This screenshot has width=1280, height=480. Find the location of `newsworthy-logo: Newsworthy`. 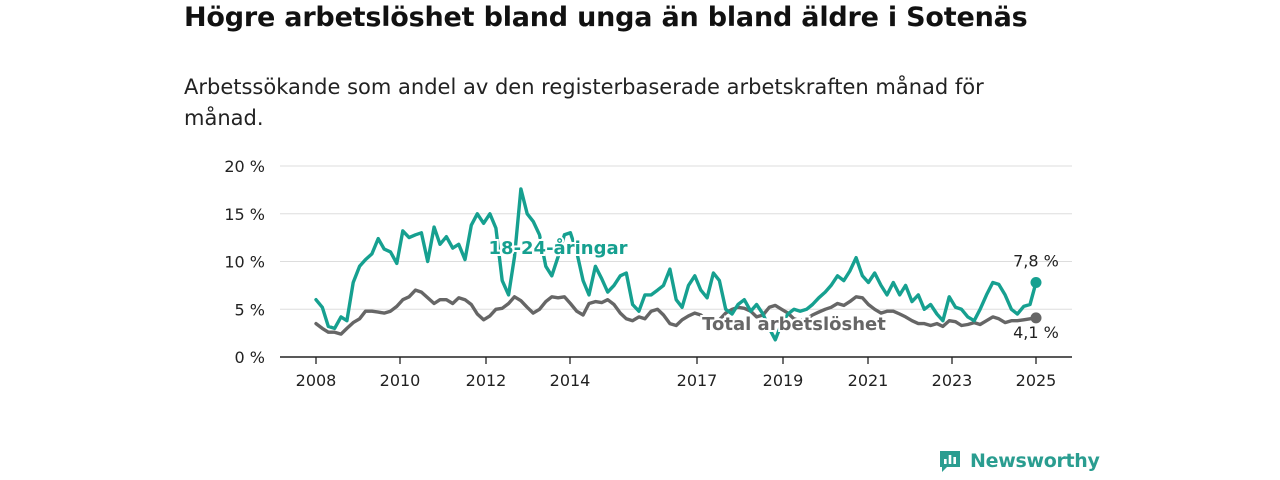

newsworthy-logo: Newsworthy is located at coordinates (1019, 461).